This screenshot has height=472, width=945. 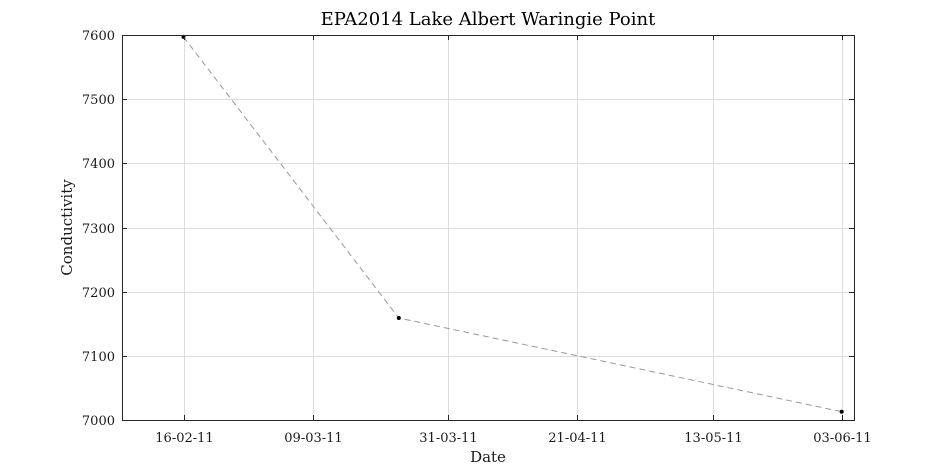 I want to click on y-tick-label: 7100, so click(x=98, y=357).